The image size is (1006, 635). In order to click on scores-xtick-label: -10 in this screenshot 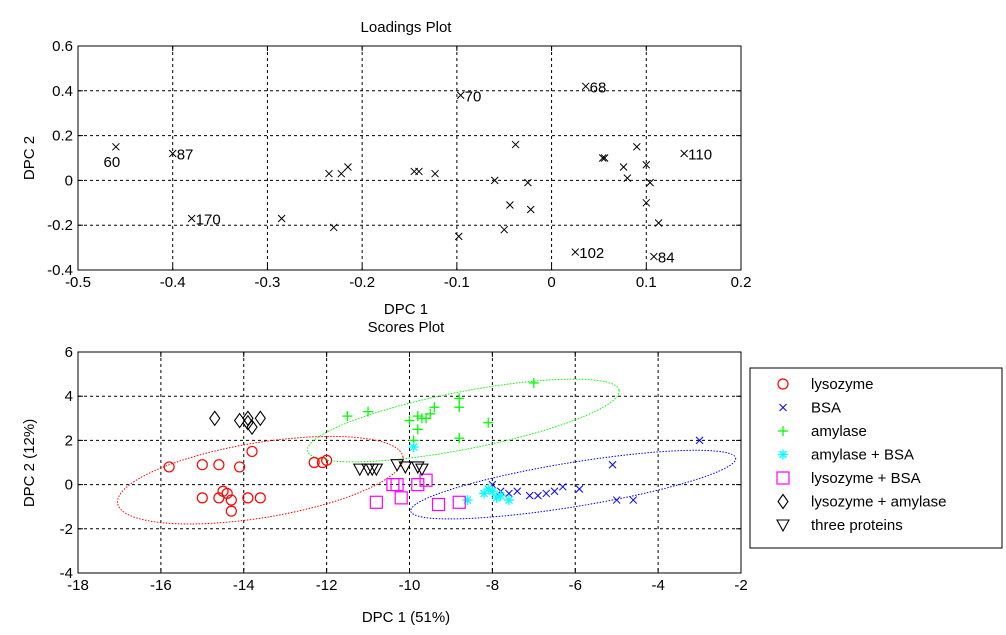, I will do `click(410, 585)`.